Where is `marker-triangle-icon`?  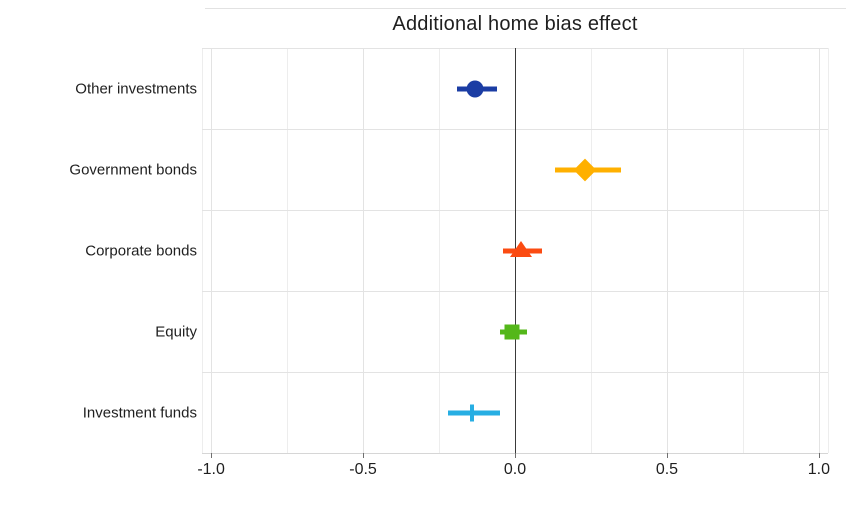 marker-triangle-icon is located at coordinates (521, 248).